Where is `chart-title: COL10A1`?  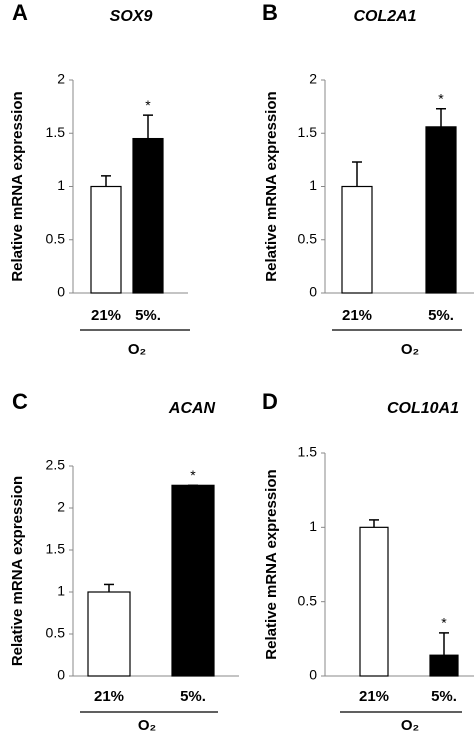 chart-title: COL10A1 is located at coordinates (423, 408).